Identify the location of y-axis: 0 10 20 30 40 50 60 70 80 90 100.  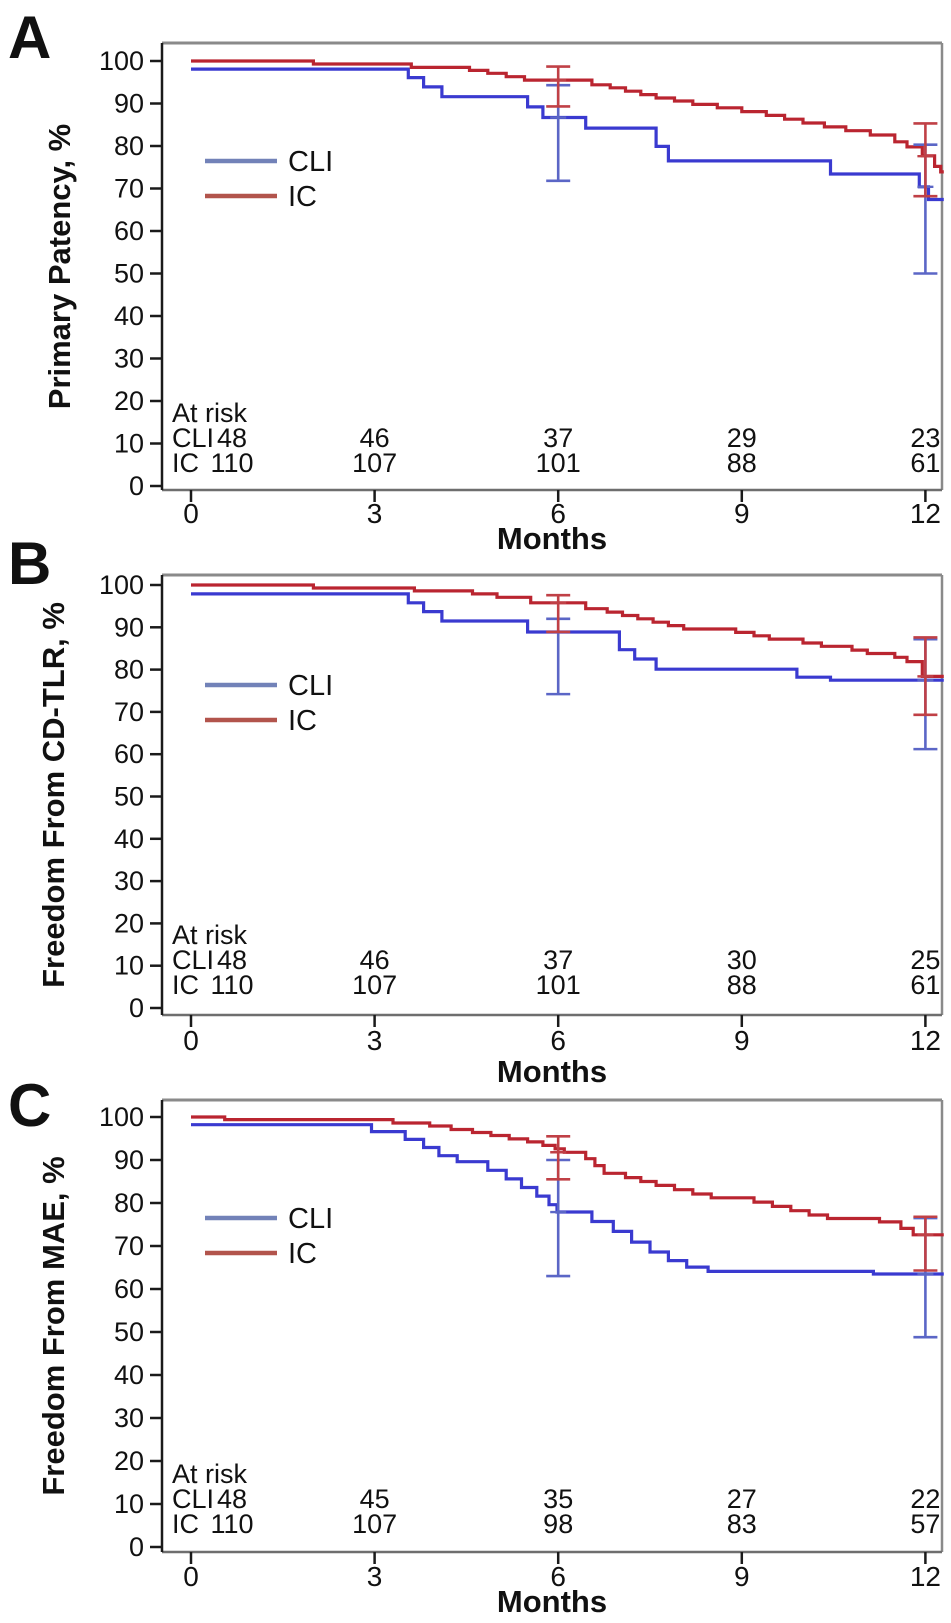
(130, 1332).